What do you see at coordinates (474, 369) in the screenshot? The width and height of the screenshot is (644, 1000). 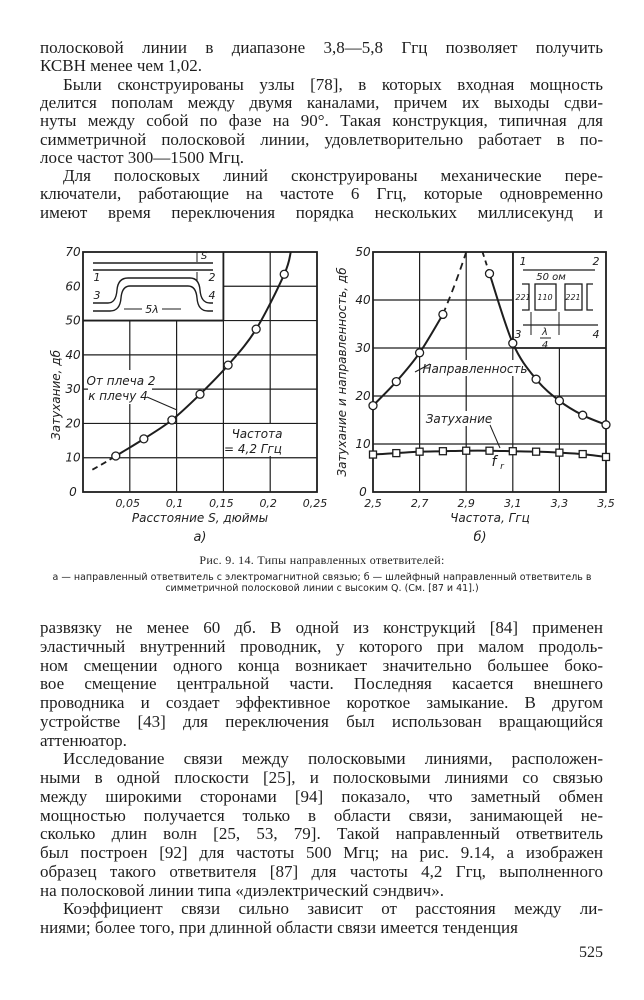 I see `series-label-directivity: Направленность` at bounding box center [474, 369].